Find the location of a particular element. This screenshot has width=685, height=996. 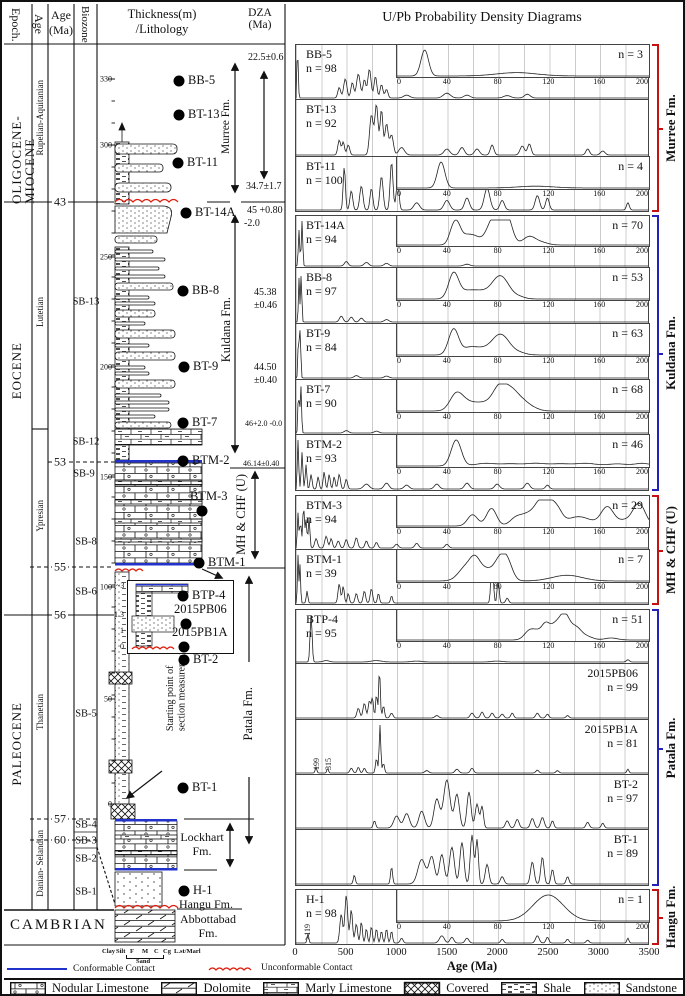

column-label-kuldana: Kuldana Fm. is located at coordinates (226, 330).